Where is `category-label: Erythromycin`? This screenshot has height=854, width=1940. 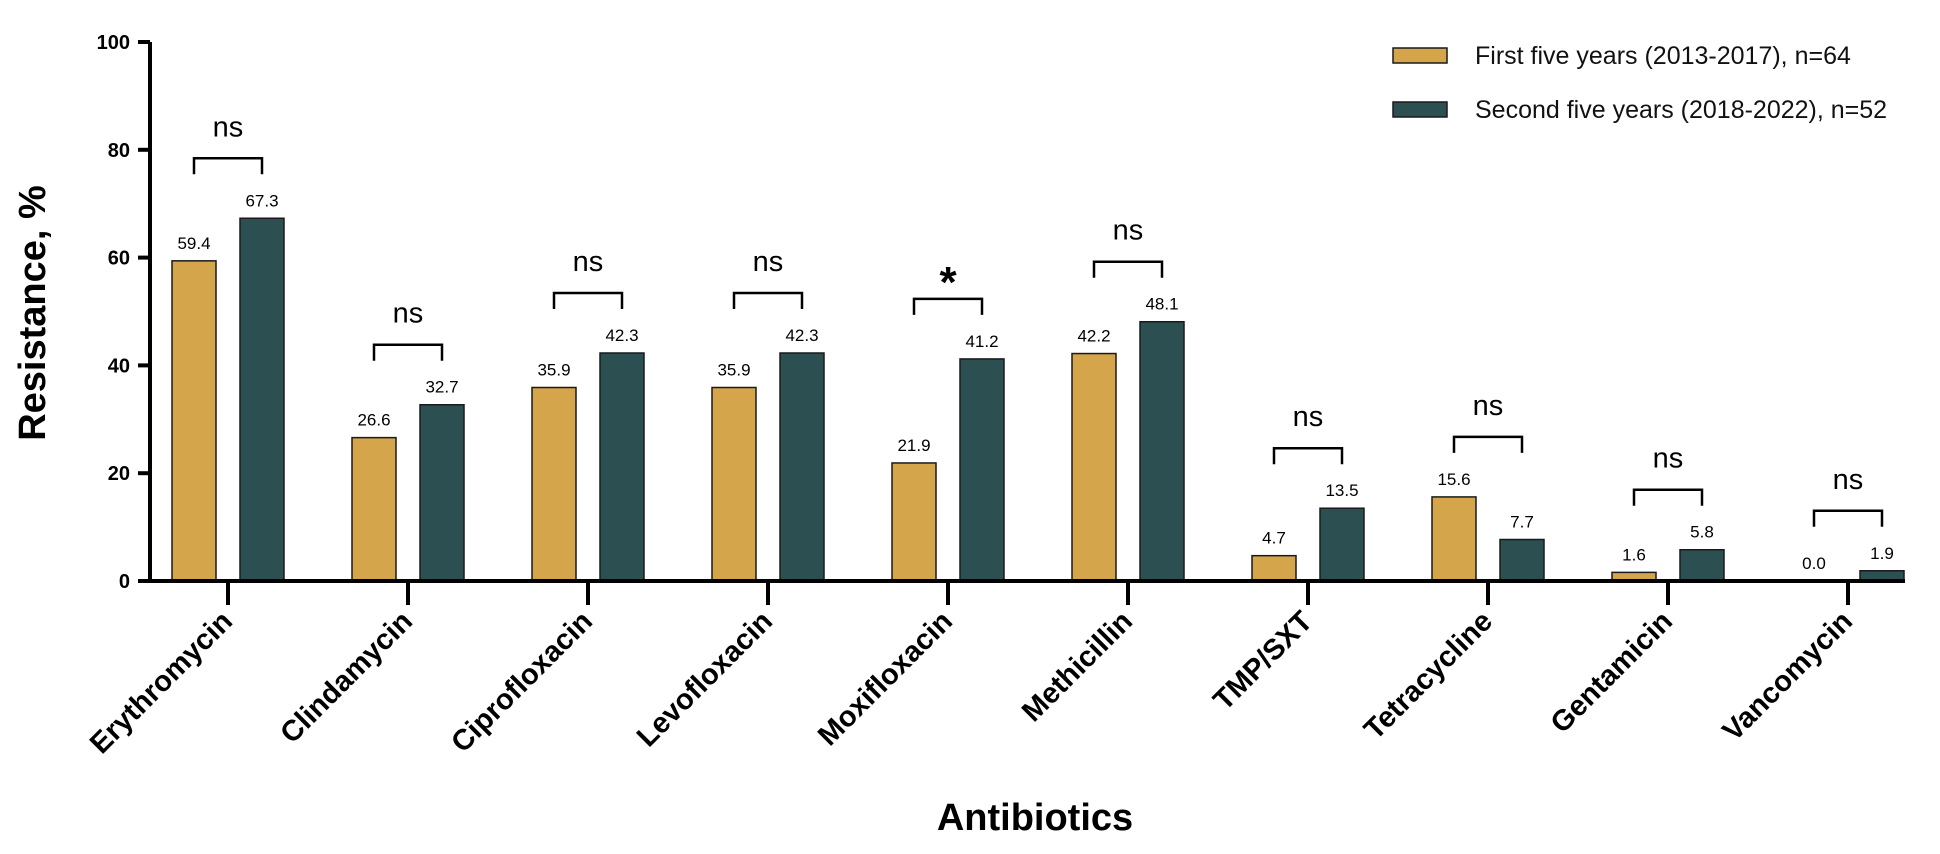
category-label: Erythromycin is located at coordinates (161, 682).